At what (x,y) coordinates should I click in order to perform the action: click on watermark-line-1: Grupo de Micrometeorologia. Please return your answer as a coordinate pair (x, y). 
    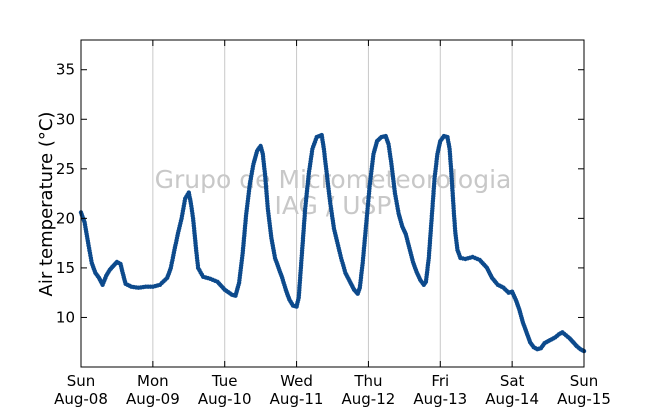
    Looking at the image, I should click on (333, 179).